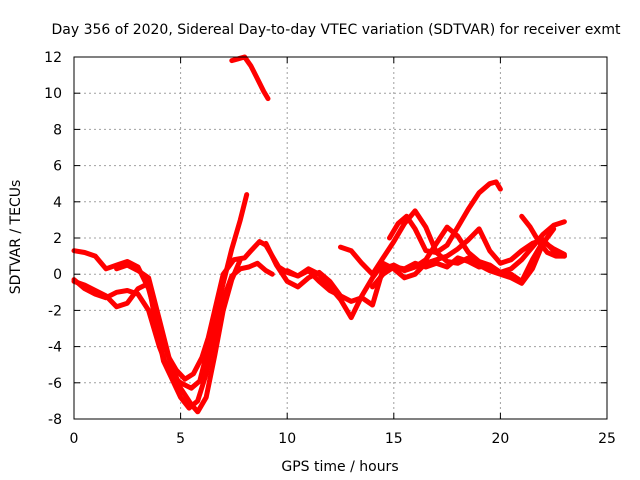 This screenshot has width=640, height=480. I want to click on y-tick-label: 8, so click(57, 130).